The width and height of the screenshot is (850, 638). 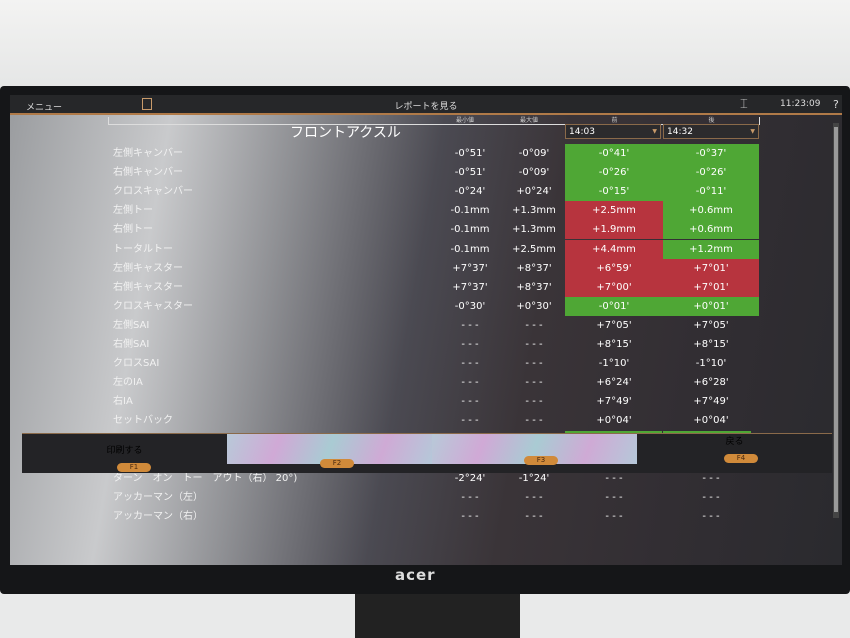 What do you see at coordinates (614, 287) in the screenshot?
I see `before-value: +7°00'` at bounding box center [614, 287].